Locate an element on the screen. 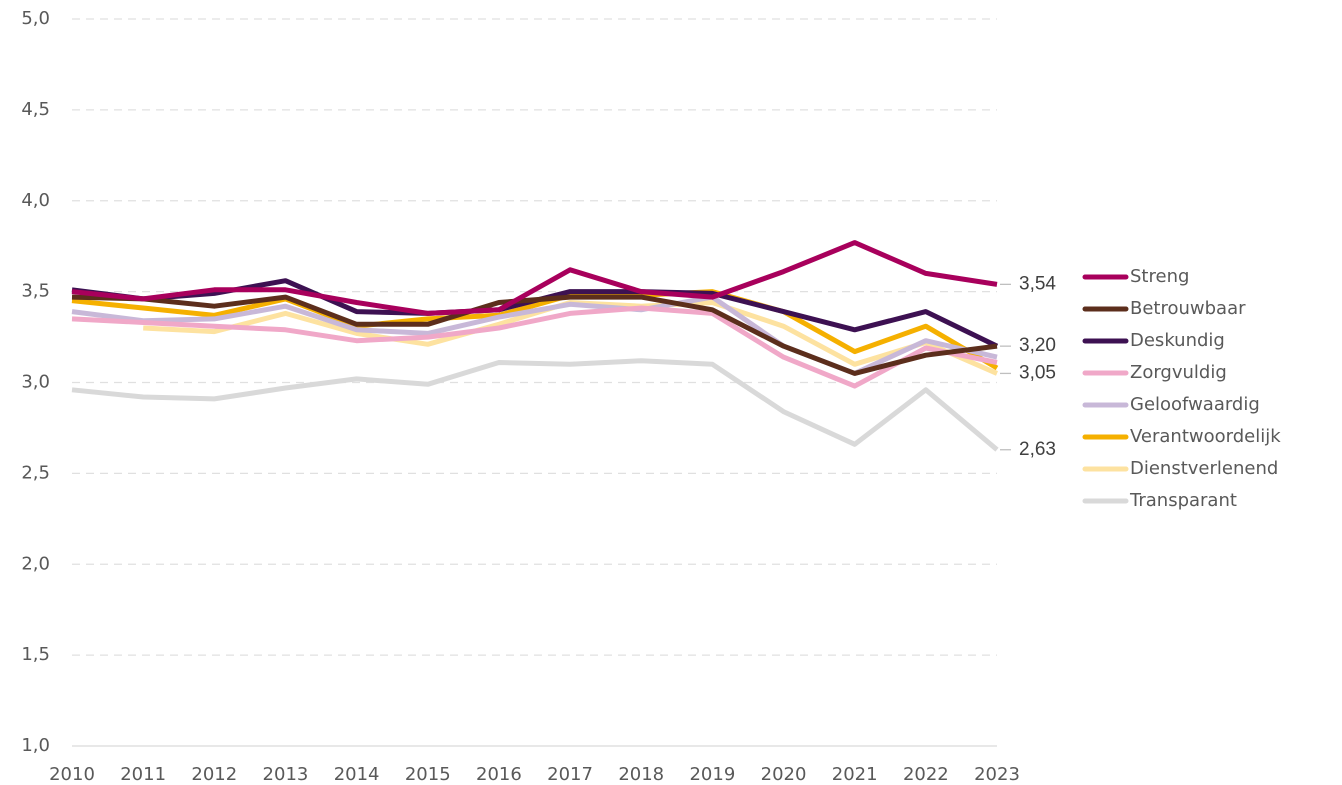  y-tick-label: 3,0 is located at coordinates (35, 382).